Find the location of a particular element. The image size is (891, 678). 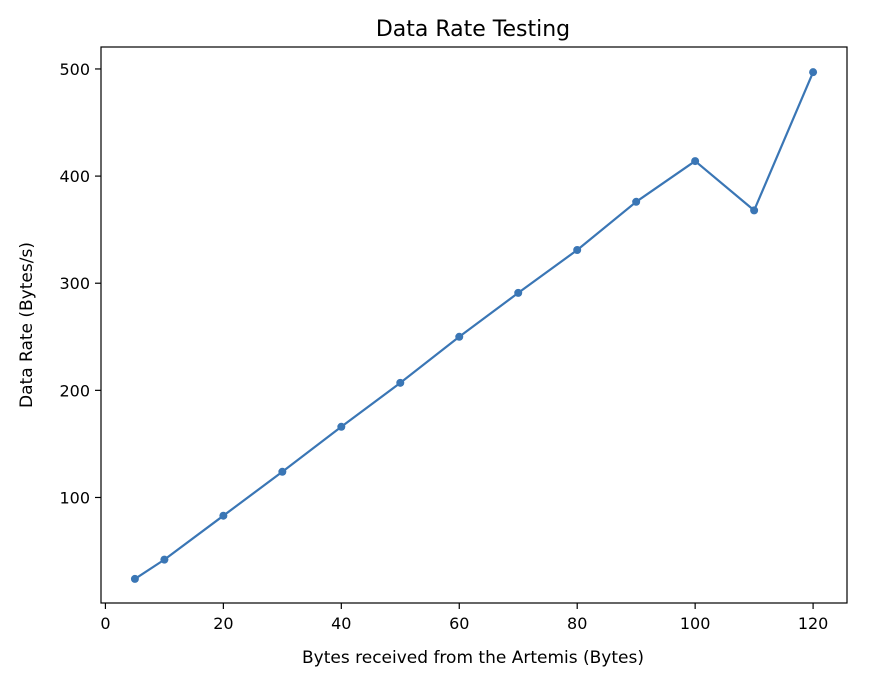

x-tick-label: 100 is located at coordinates (695, 623).